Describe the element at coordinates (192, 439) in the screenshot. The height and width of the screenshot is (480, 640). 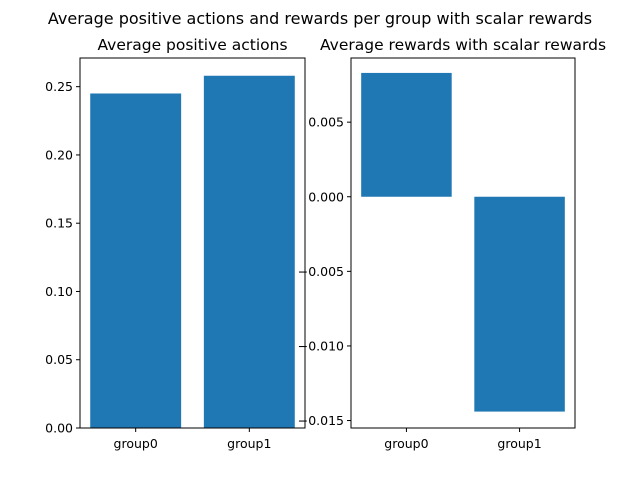
I see `left-chart-x-ticks: group0 group1` at that location.